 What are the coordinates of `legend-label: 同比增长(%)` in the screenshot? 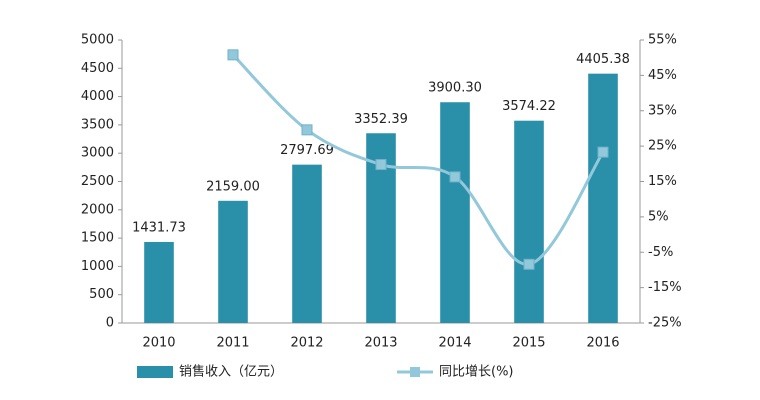 It's located at (476, 372).